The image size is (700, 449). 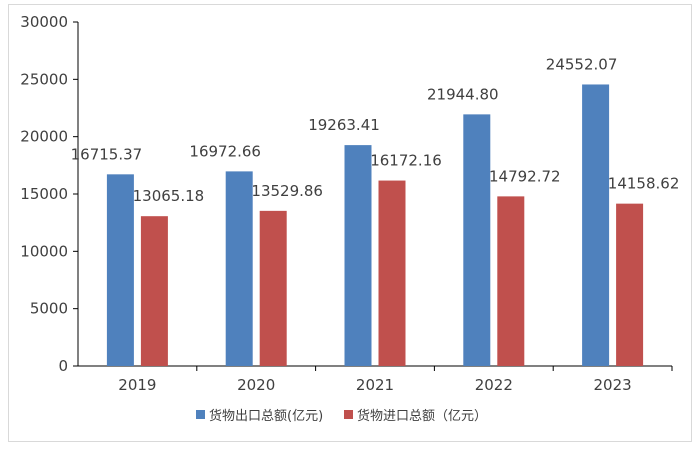 I want to click on y-tick-label: 10000, so click(x=44, y=251).